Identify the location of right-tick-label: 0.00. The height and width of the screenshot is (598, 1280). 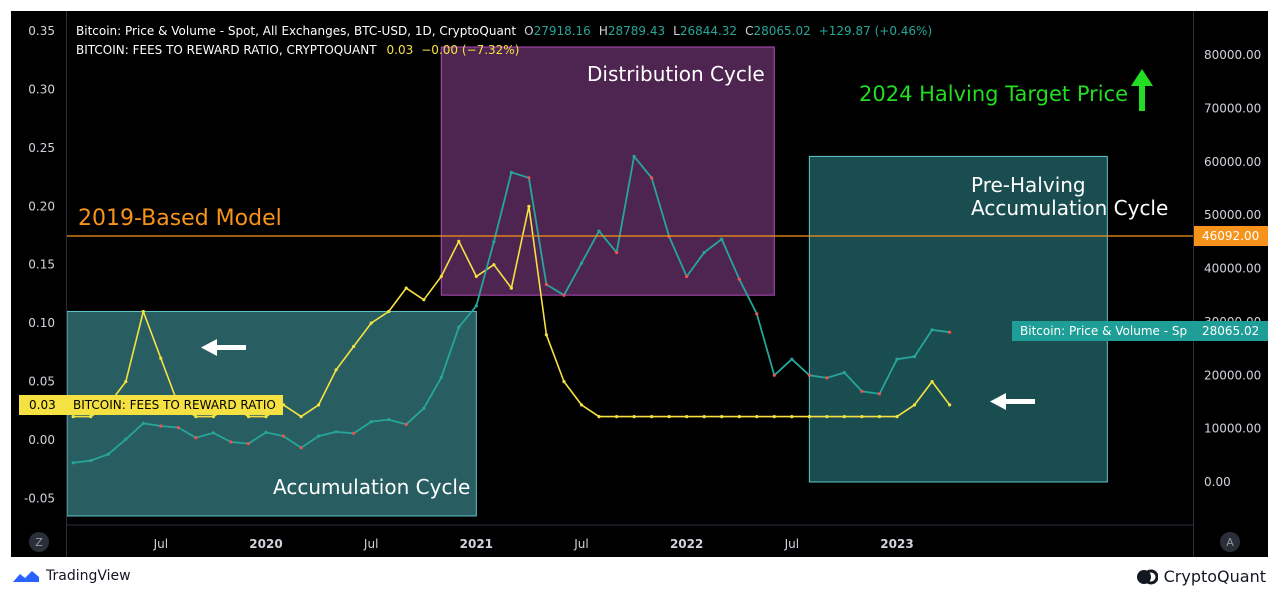
(1217, 482).